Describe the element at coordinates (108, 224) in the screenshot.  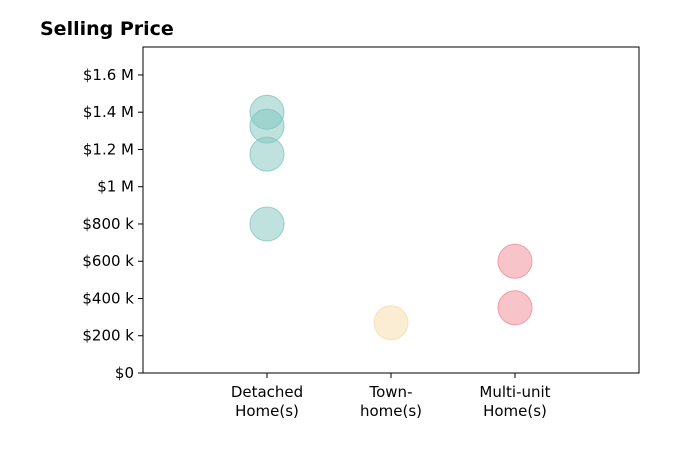
I see `y-tick-label: $800 k` at that location.